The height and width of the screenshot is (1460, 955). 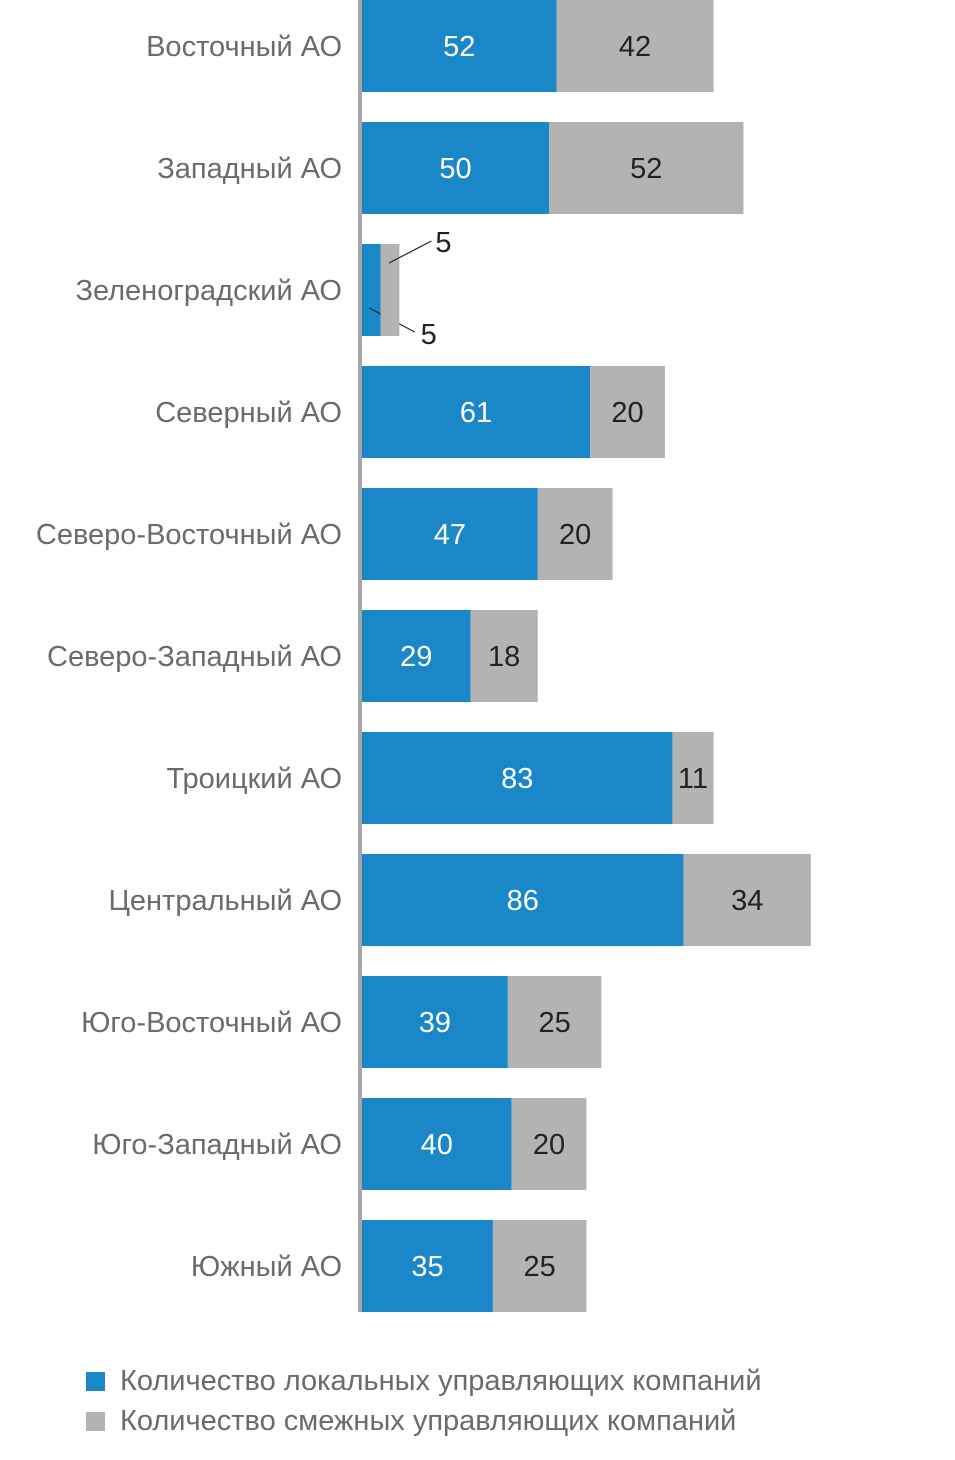 What do you see at coordinates (254, 779) in the screenshot?
I see `category-label: Троицкий АО` at bounding box center [254, 779].